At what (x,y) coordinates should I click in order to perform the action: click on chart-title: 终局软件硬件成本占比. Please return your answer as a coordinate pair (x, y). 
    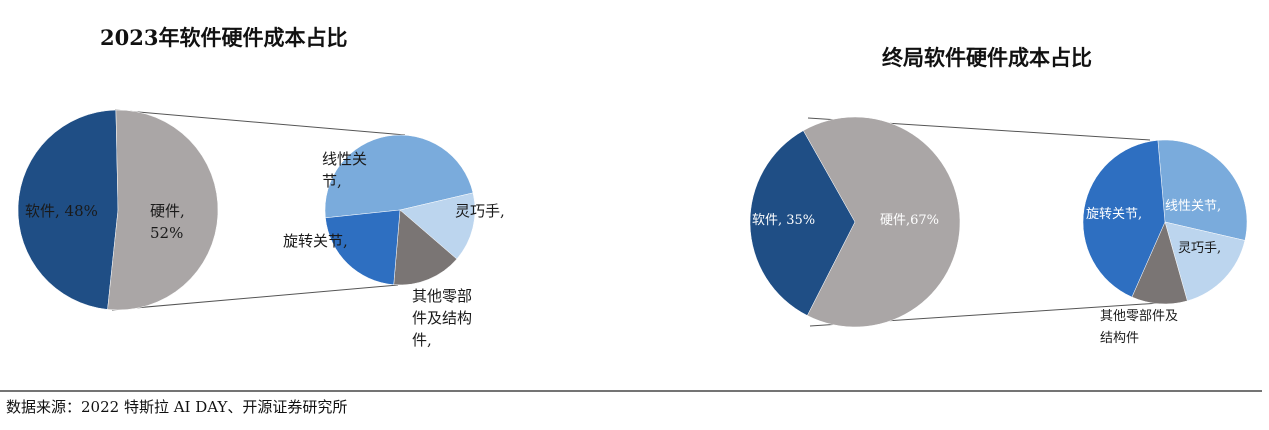
    Looking at the image, I should click on (987, 57).